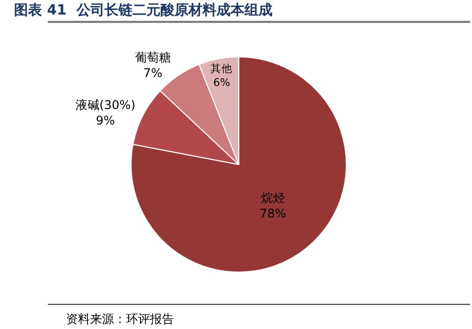 The width and height of the screenshot is (472, 329). Describe the element at coordinates (143, 10) in the screenshot. I see `chart-title: 图表 41 公司长链二元酸原材料成本组成` at that location.